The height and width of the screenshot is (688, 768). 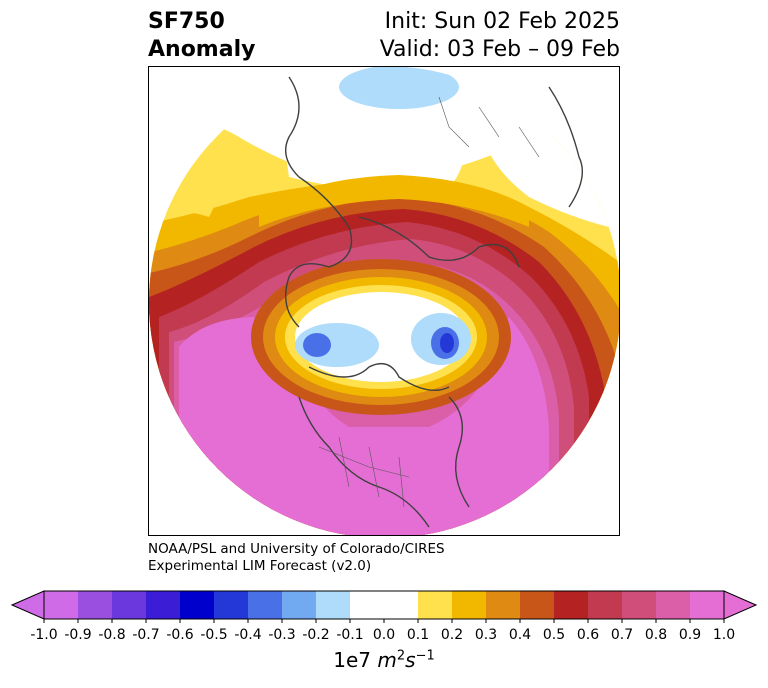 I want to click on colorbar-tick-label: 0.0, so click(x=384, y=635).